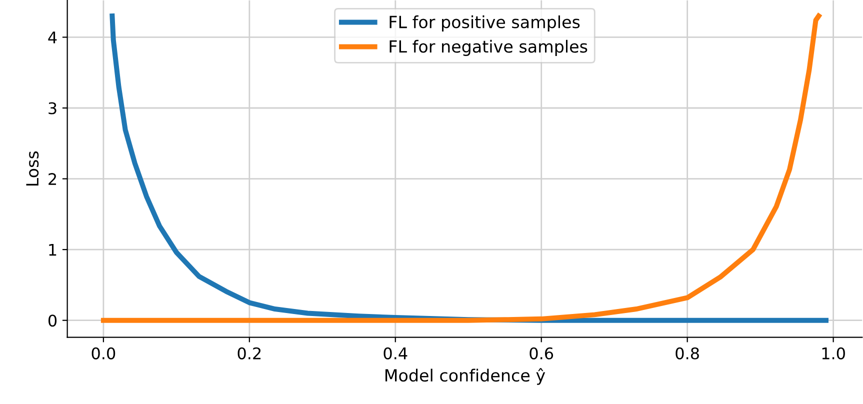 The width and height of the screenshot is (863, 404). Describe the element at coordinates (687, 353) in the screenshot. I see `x-tick-label: 0.8` at that location.